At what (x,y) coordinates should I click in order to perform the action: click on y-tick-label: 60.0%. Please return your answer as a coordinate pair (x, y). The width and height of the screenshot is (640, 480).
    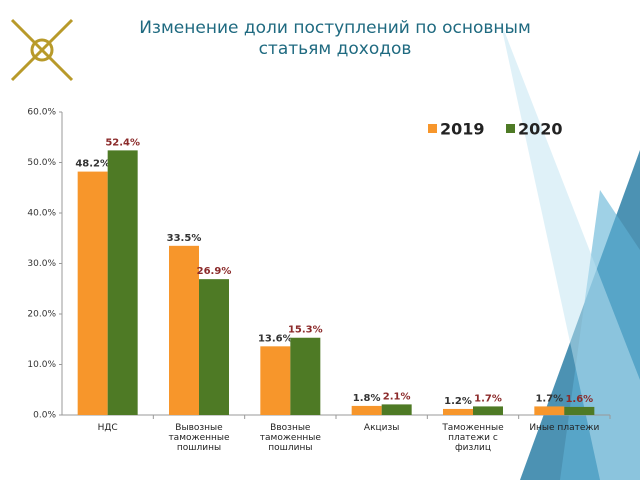
    Looking at the image, I should click on (41, 113).